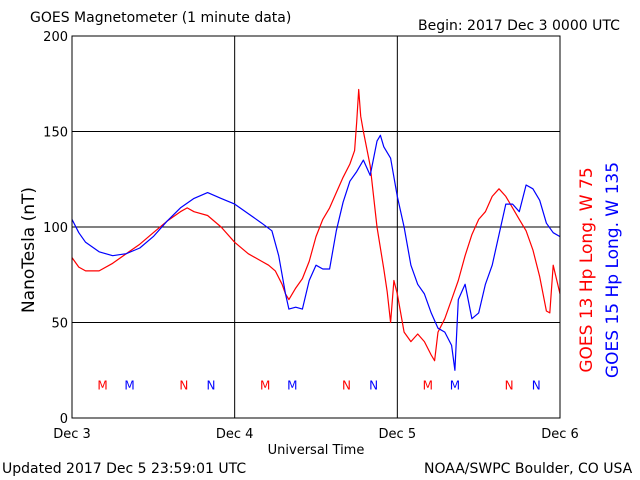 The width and height of the screenshot is (640, 480). I want to click on x-axis-label: Universal Time, so click(316, 450).